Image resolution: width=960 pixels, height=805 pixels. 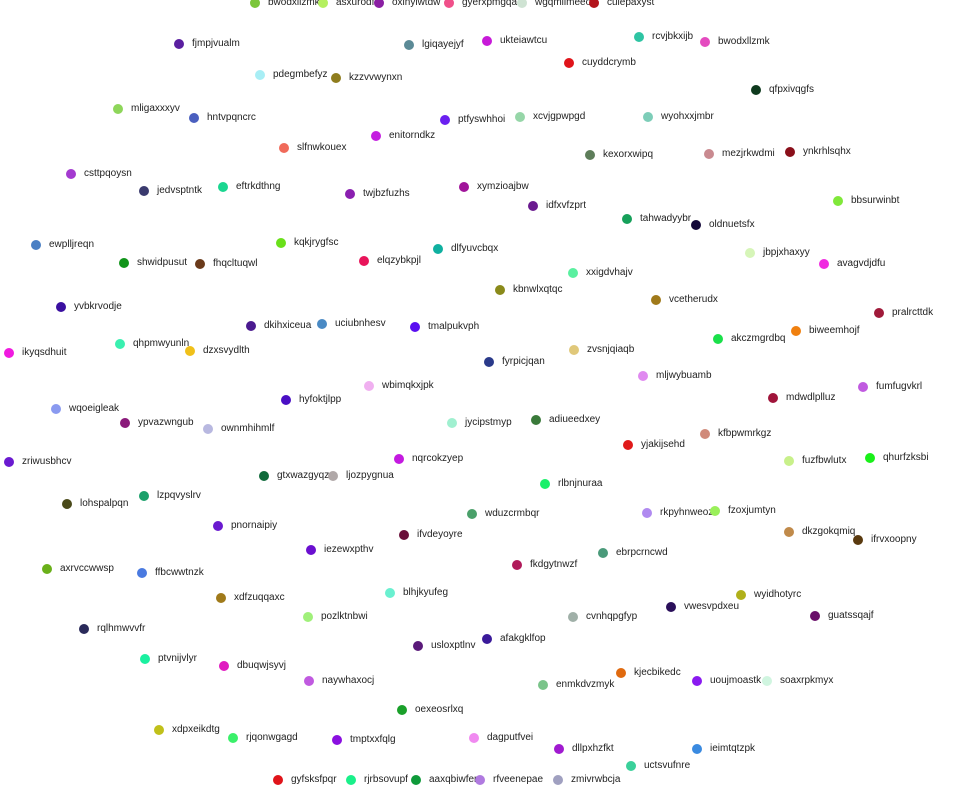 What do you see at coordinates (509, 780) in the screenshot?
I see `graph-node: rfveenepae` at bounding box center [509, 780].